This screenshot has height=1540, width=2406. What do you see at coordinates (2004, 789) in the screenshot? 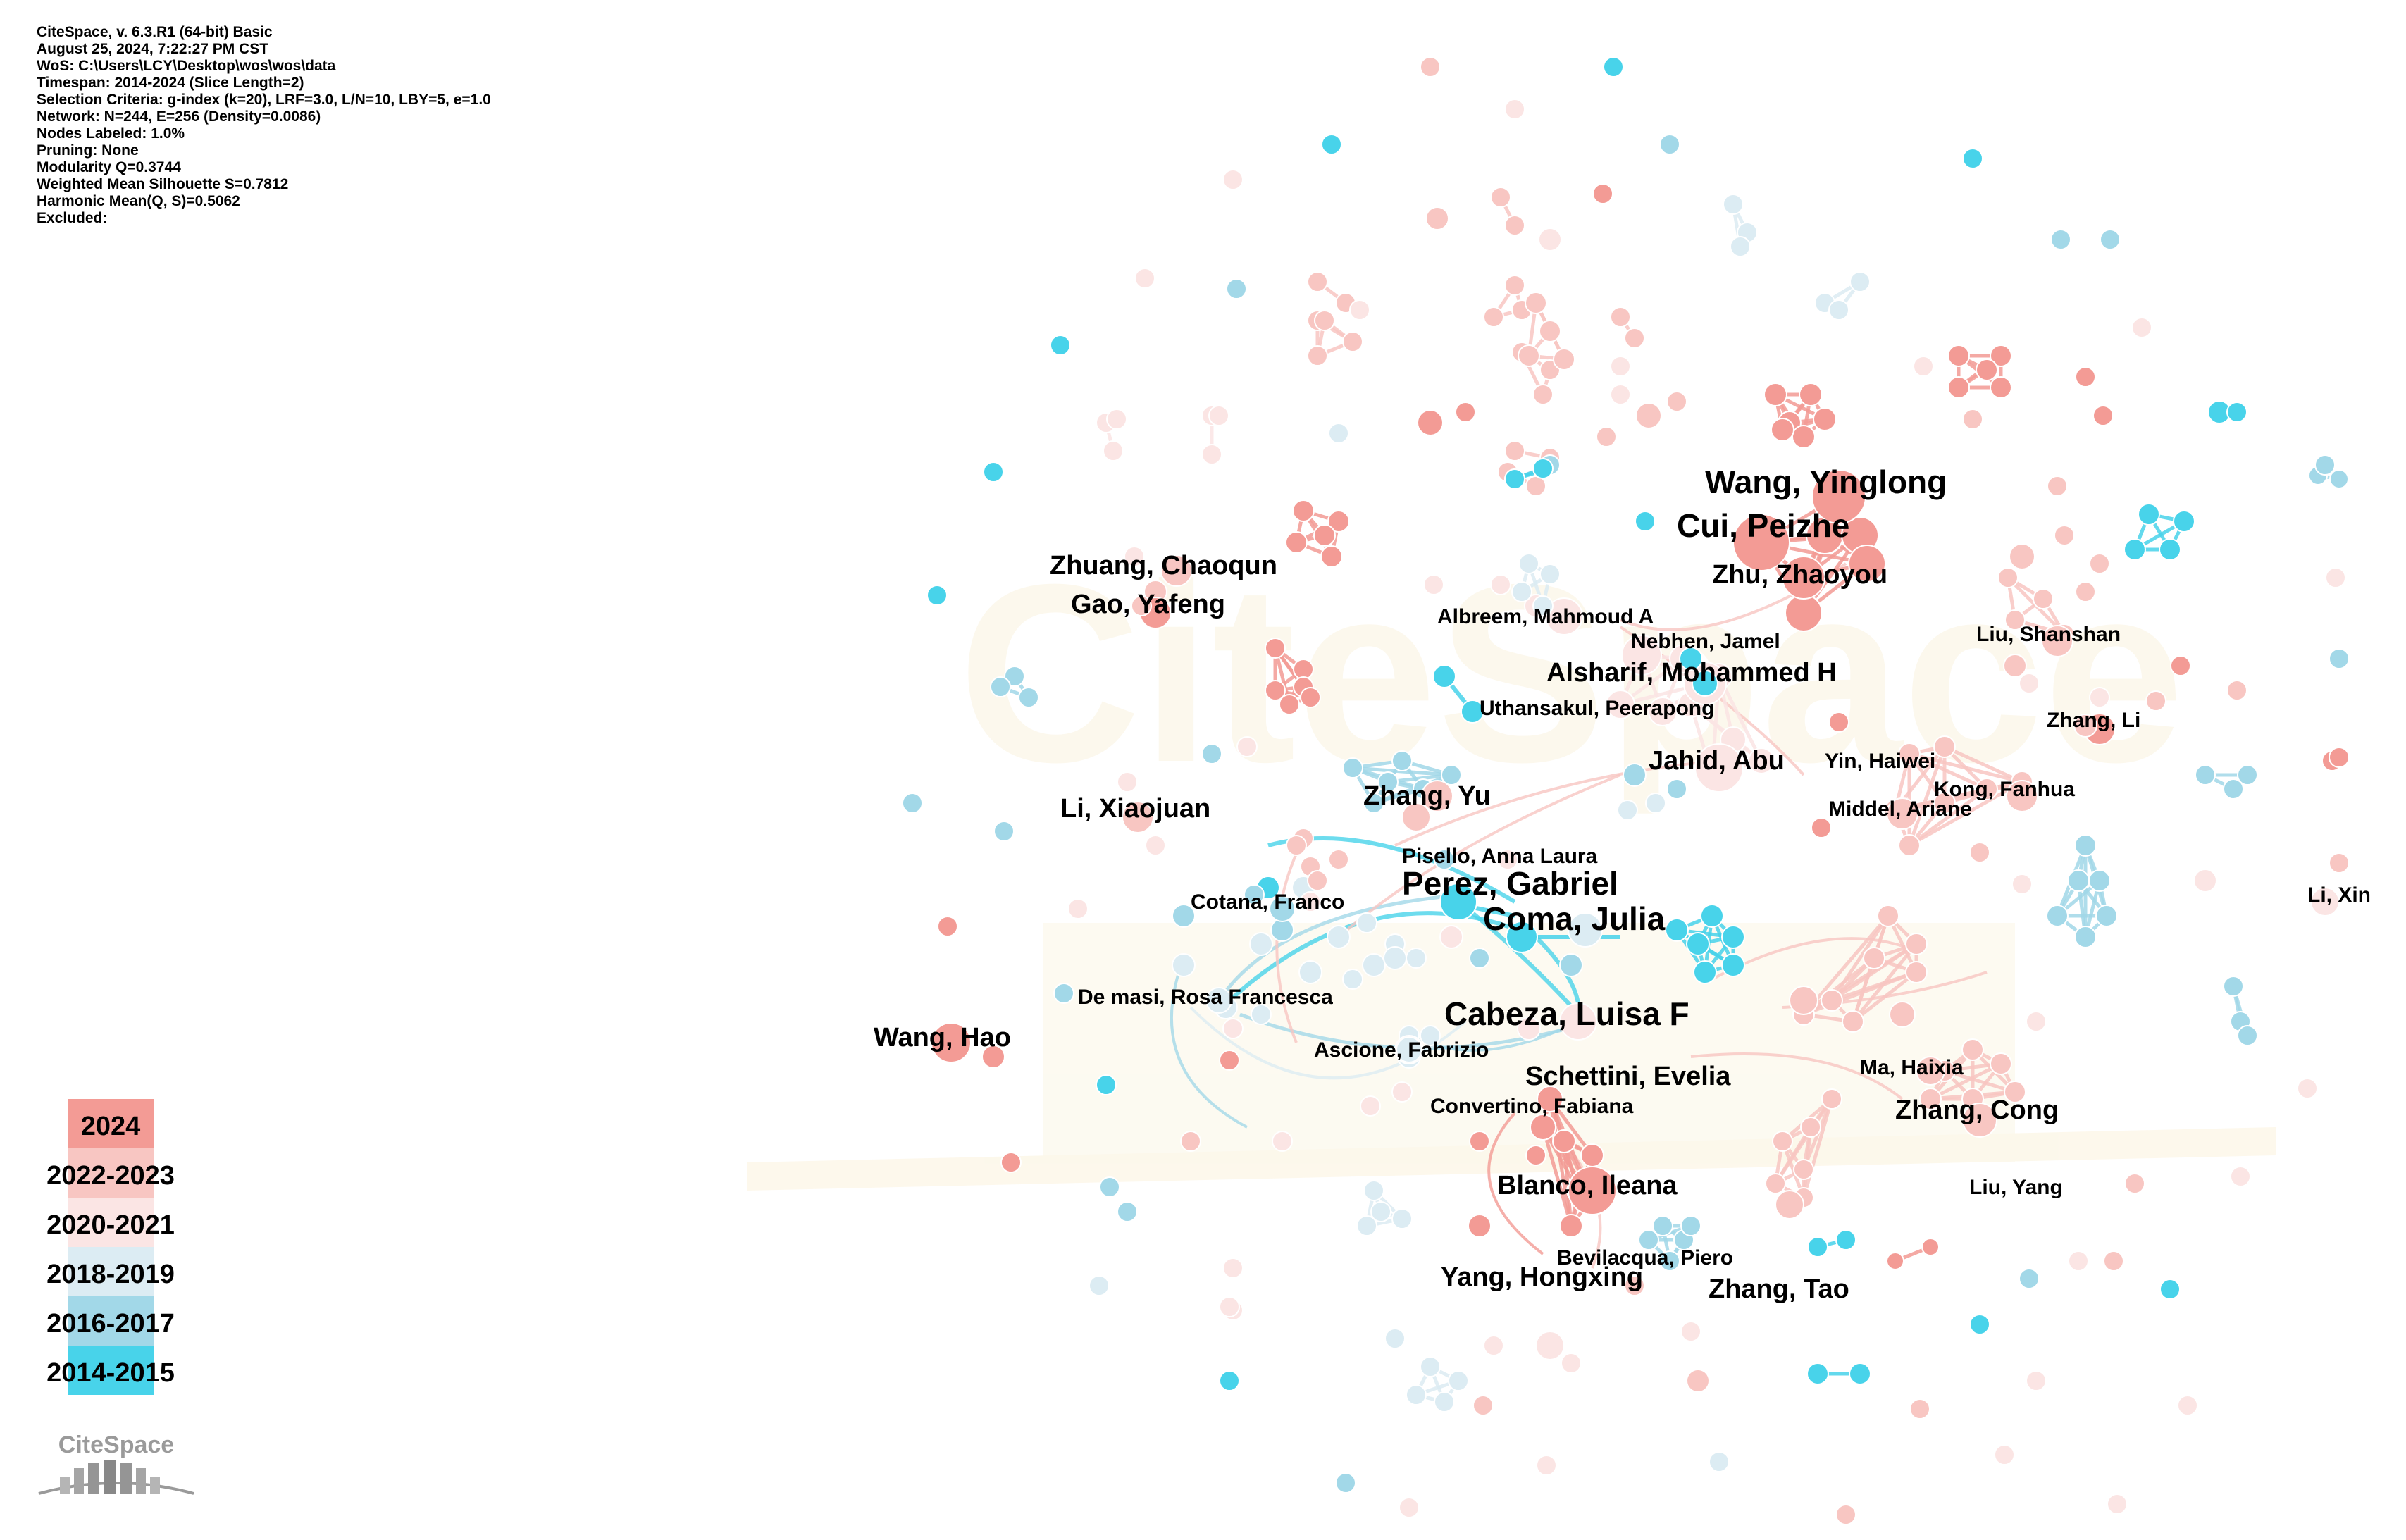
I see `author-label: Kong, Fanhua` at bounding box center [2004, 789].